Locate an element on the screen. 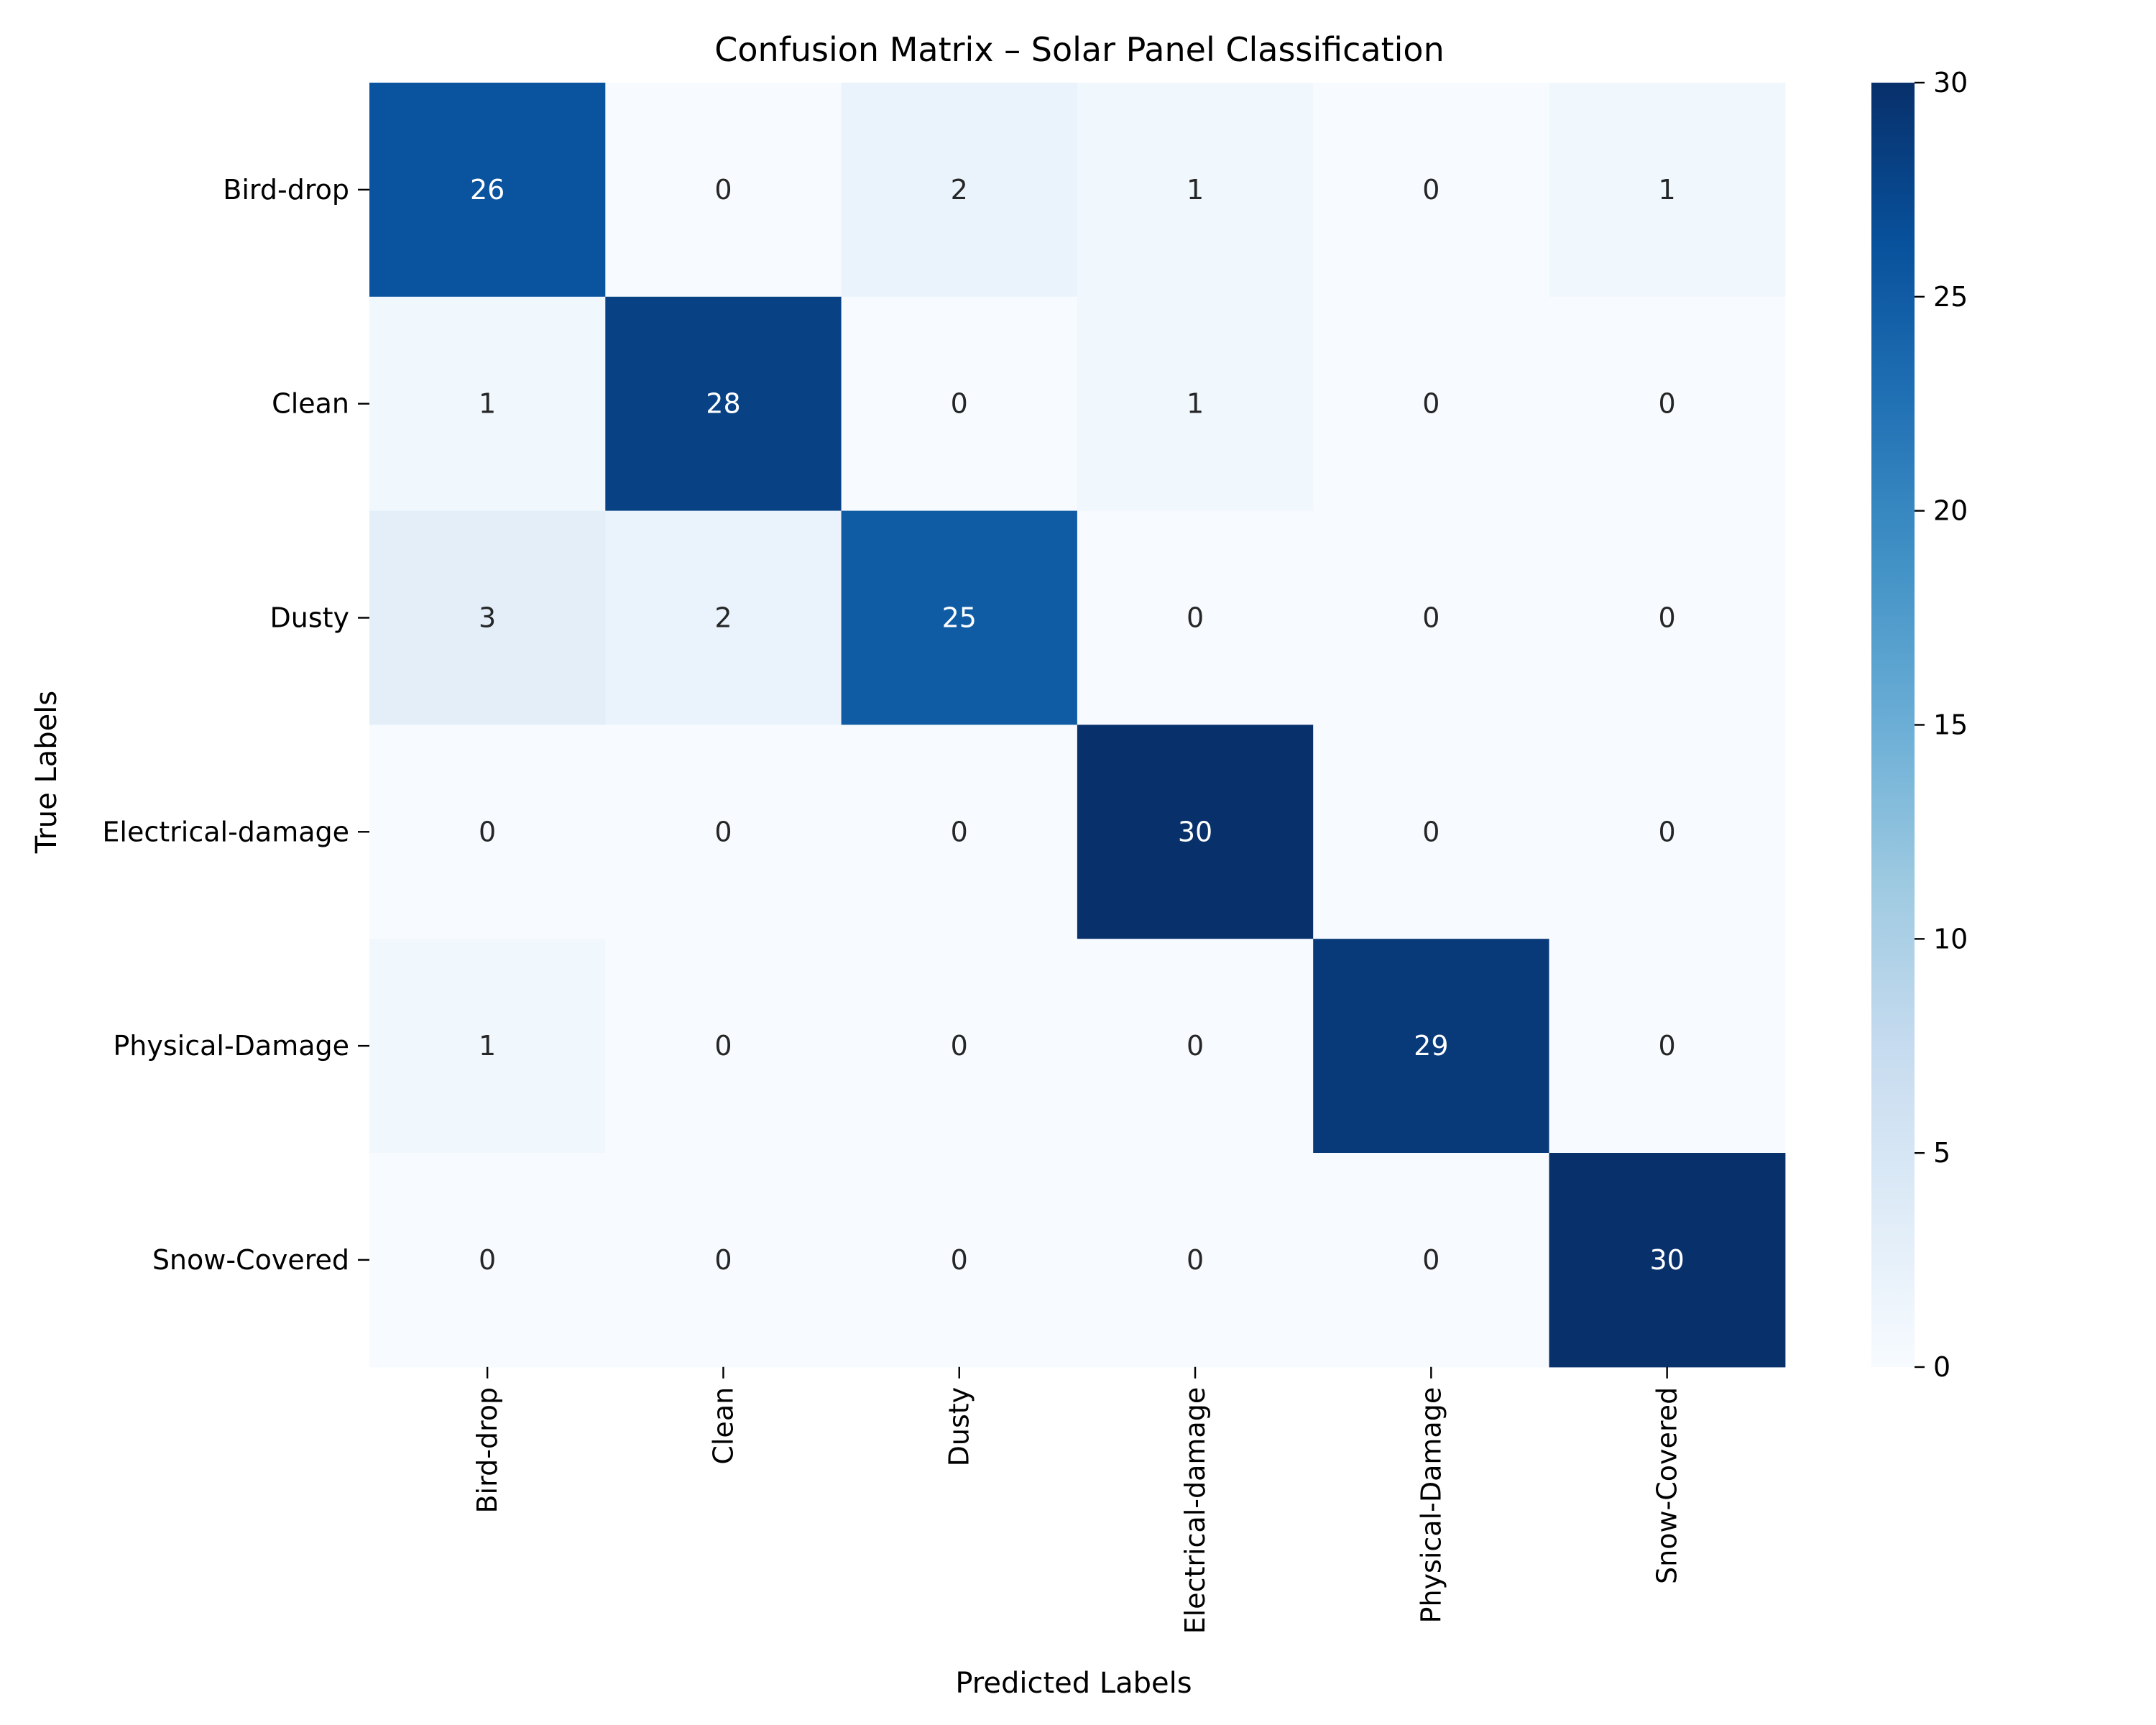  colorbar-ticks: 0 5 10 15 20 25 30 is located at coordinates (1941, 725).